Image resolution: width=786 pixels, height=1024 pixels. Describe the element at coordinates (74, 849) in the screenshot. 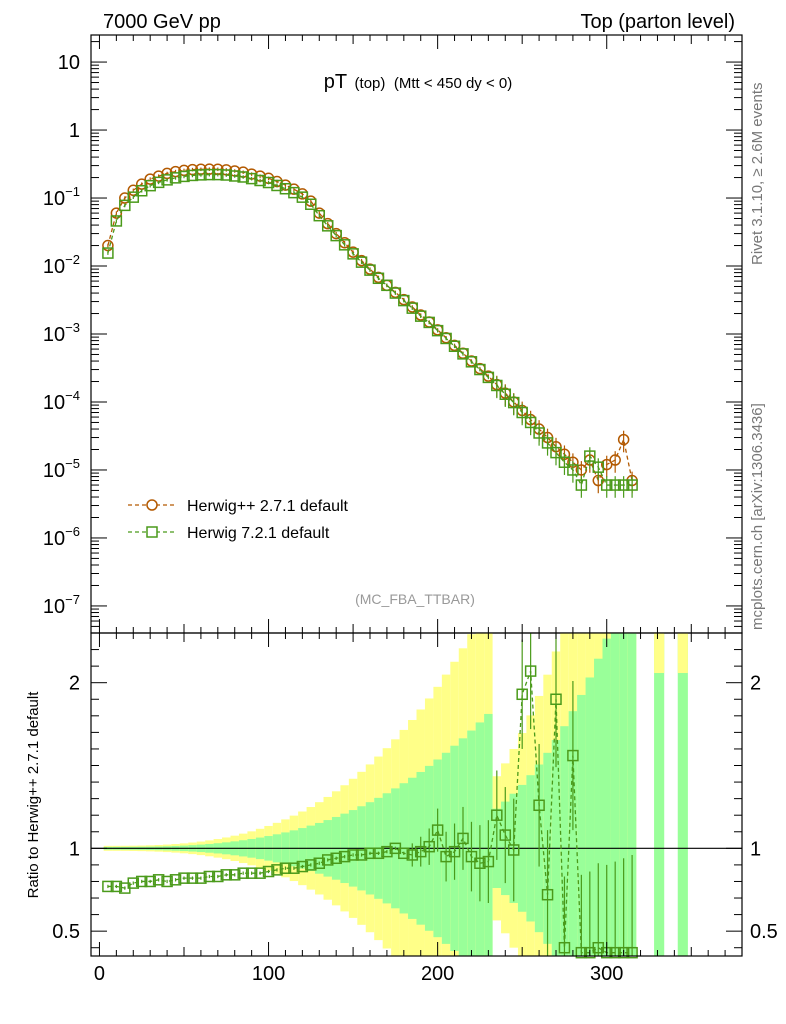

I see `ratio-y-tick-label: 1` at that location.